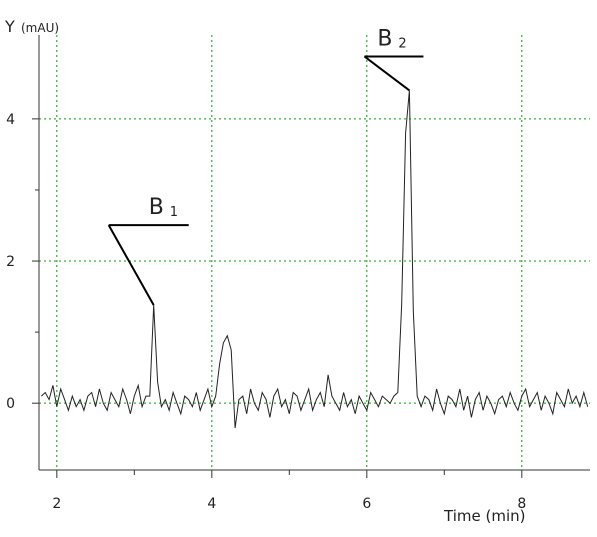  I want to click on x-tick-label: 2, so click(56, 504).